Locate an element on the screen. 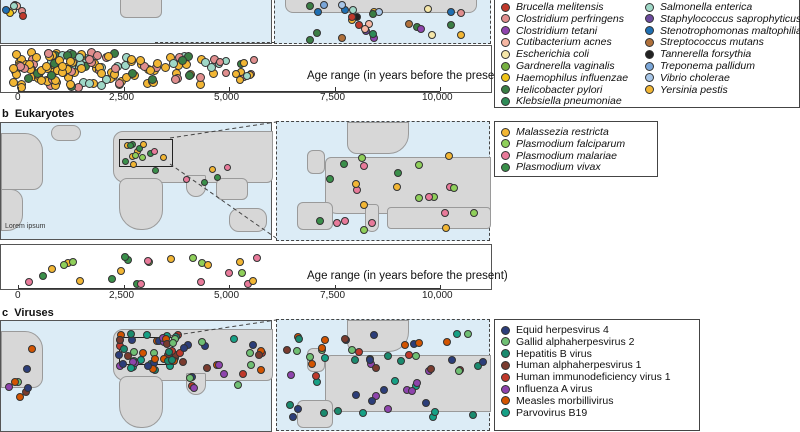 Image resolution: width=800 pixels, height=432 pixels. panel-a-connector is located at coordinates (215, 42).